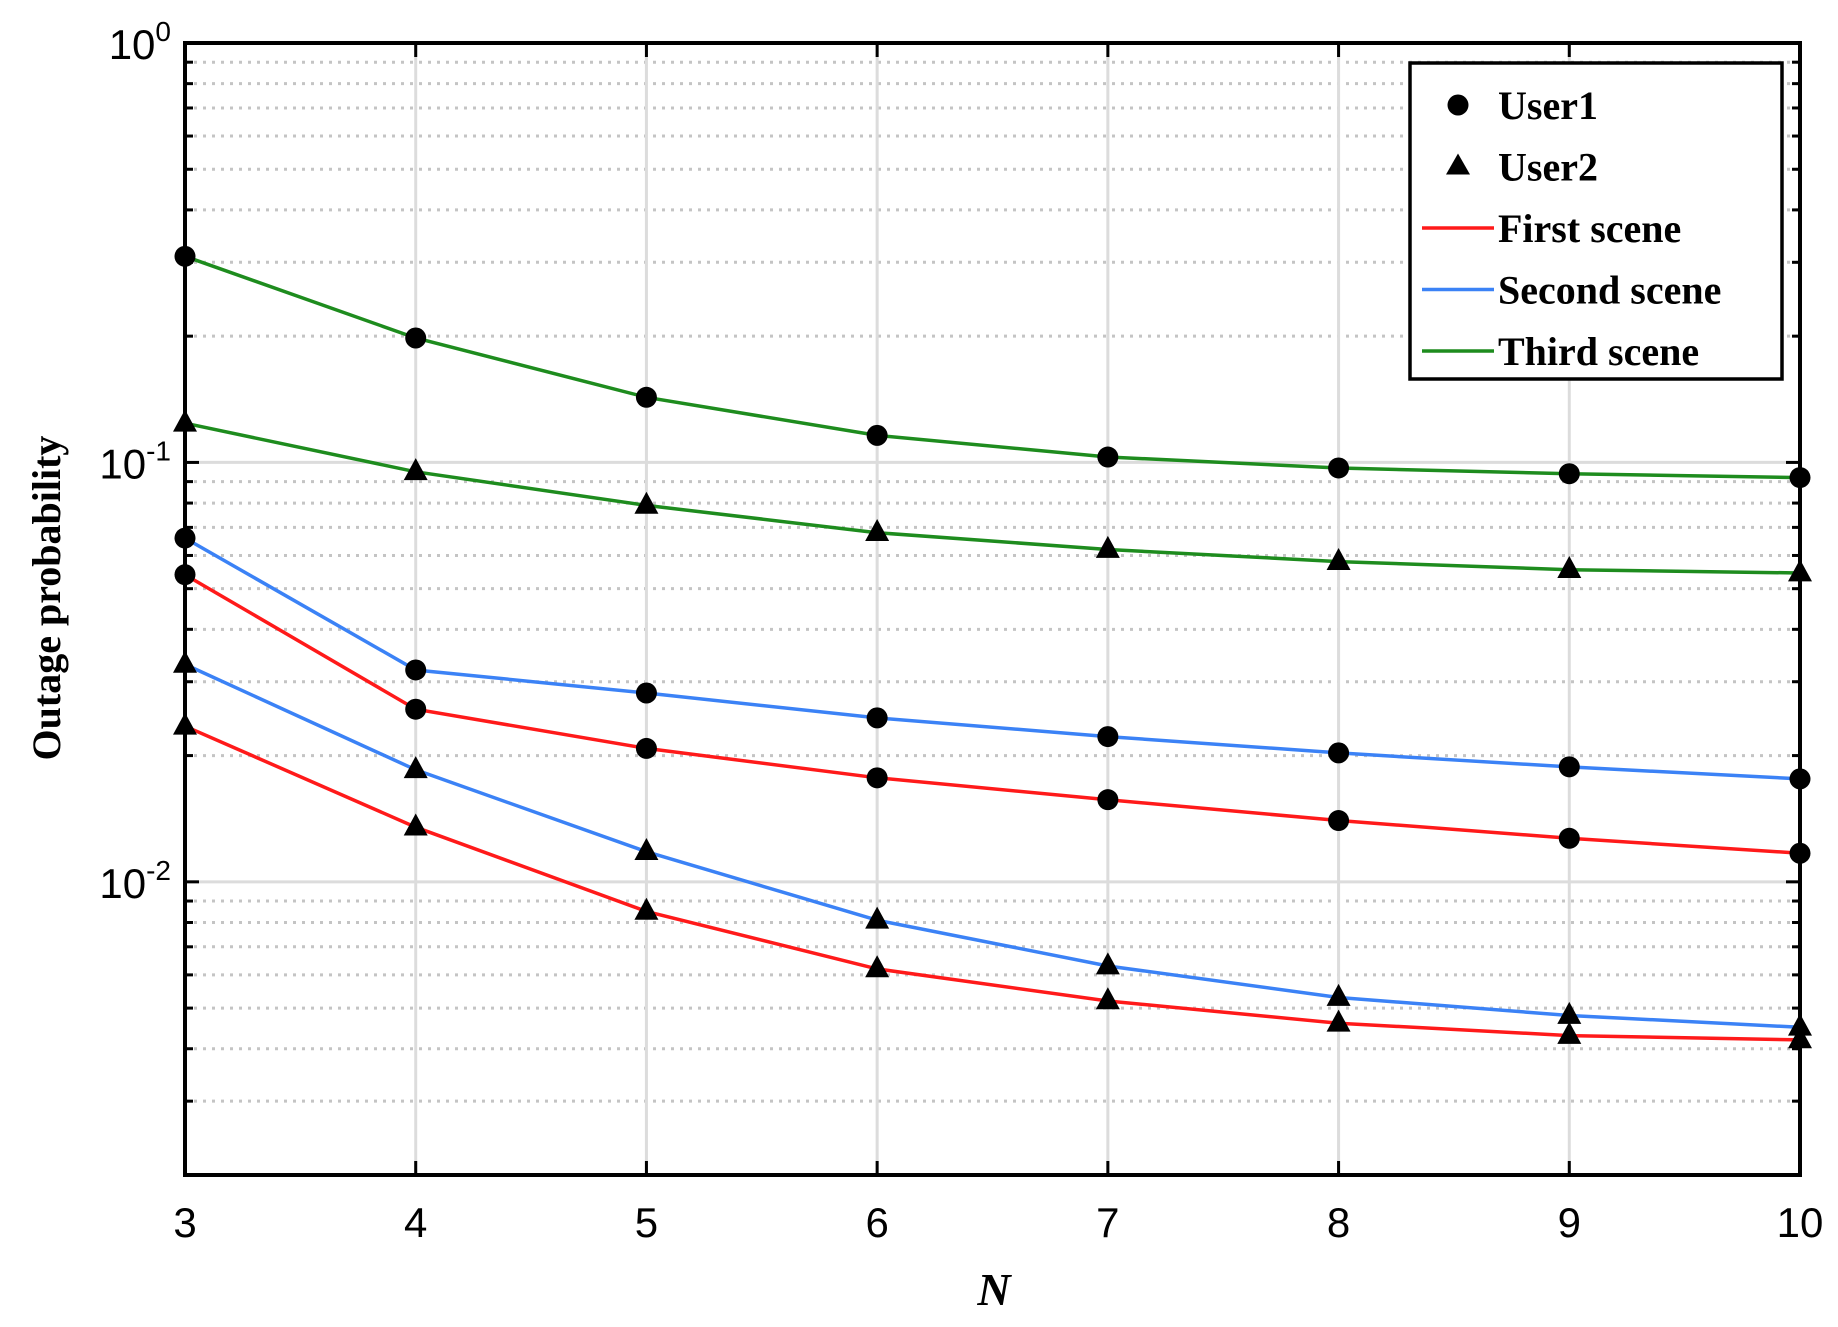  What do you see at coordinates (1548, 105) in the screenshot?
I see `legend-label: User1` at bounding box center [1548, 105].